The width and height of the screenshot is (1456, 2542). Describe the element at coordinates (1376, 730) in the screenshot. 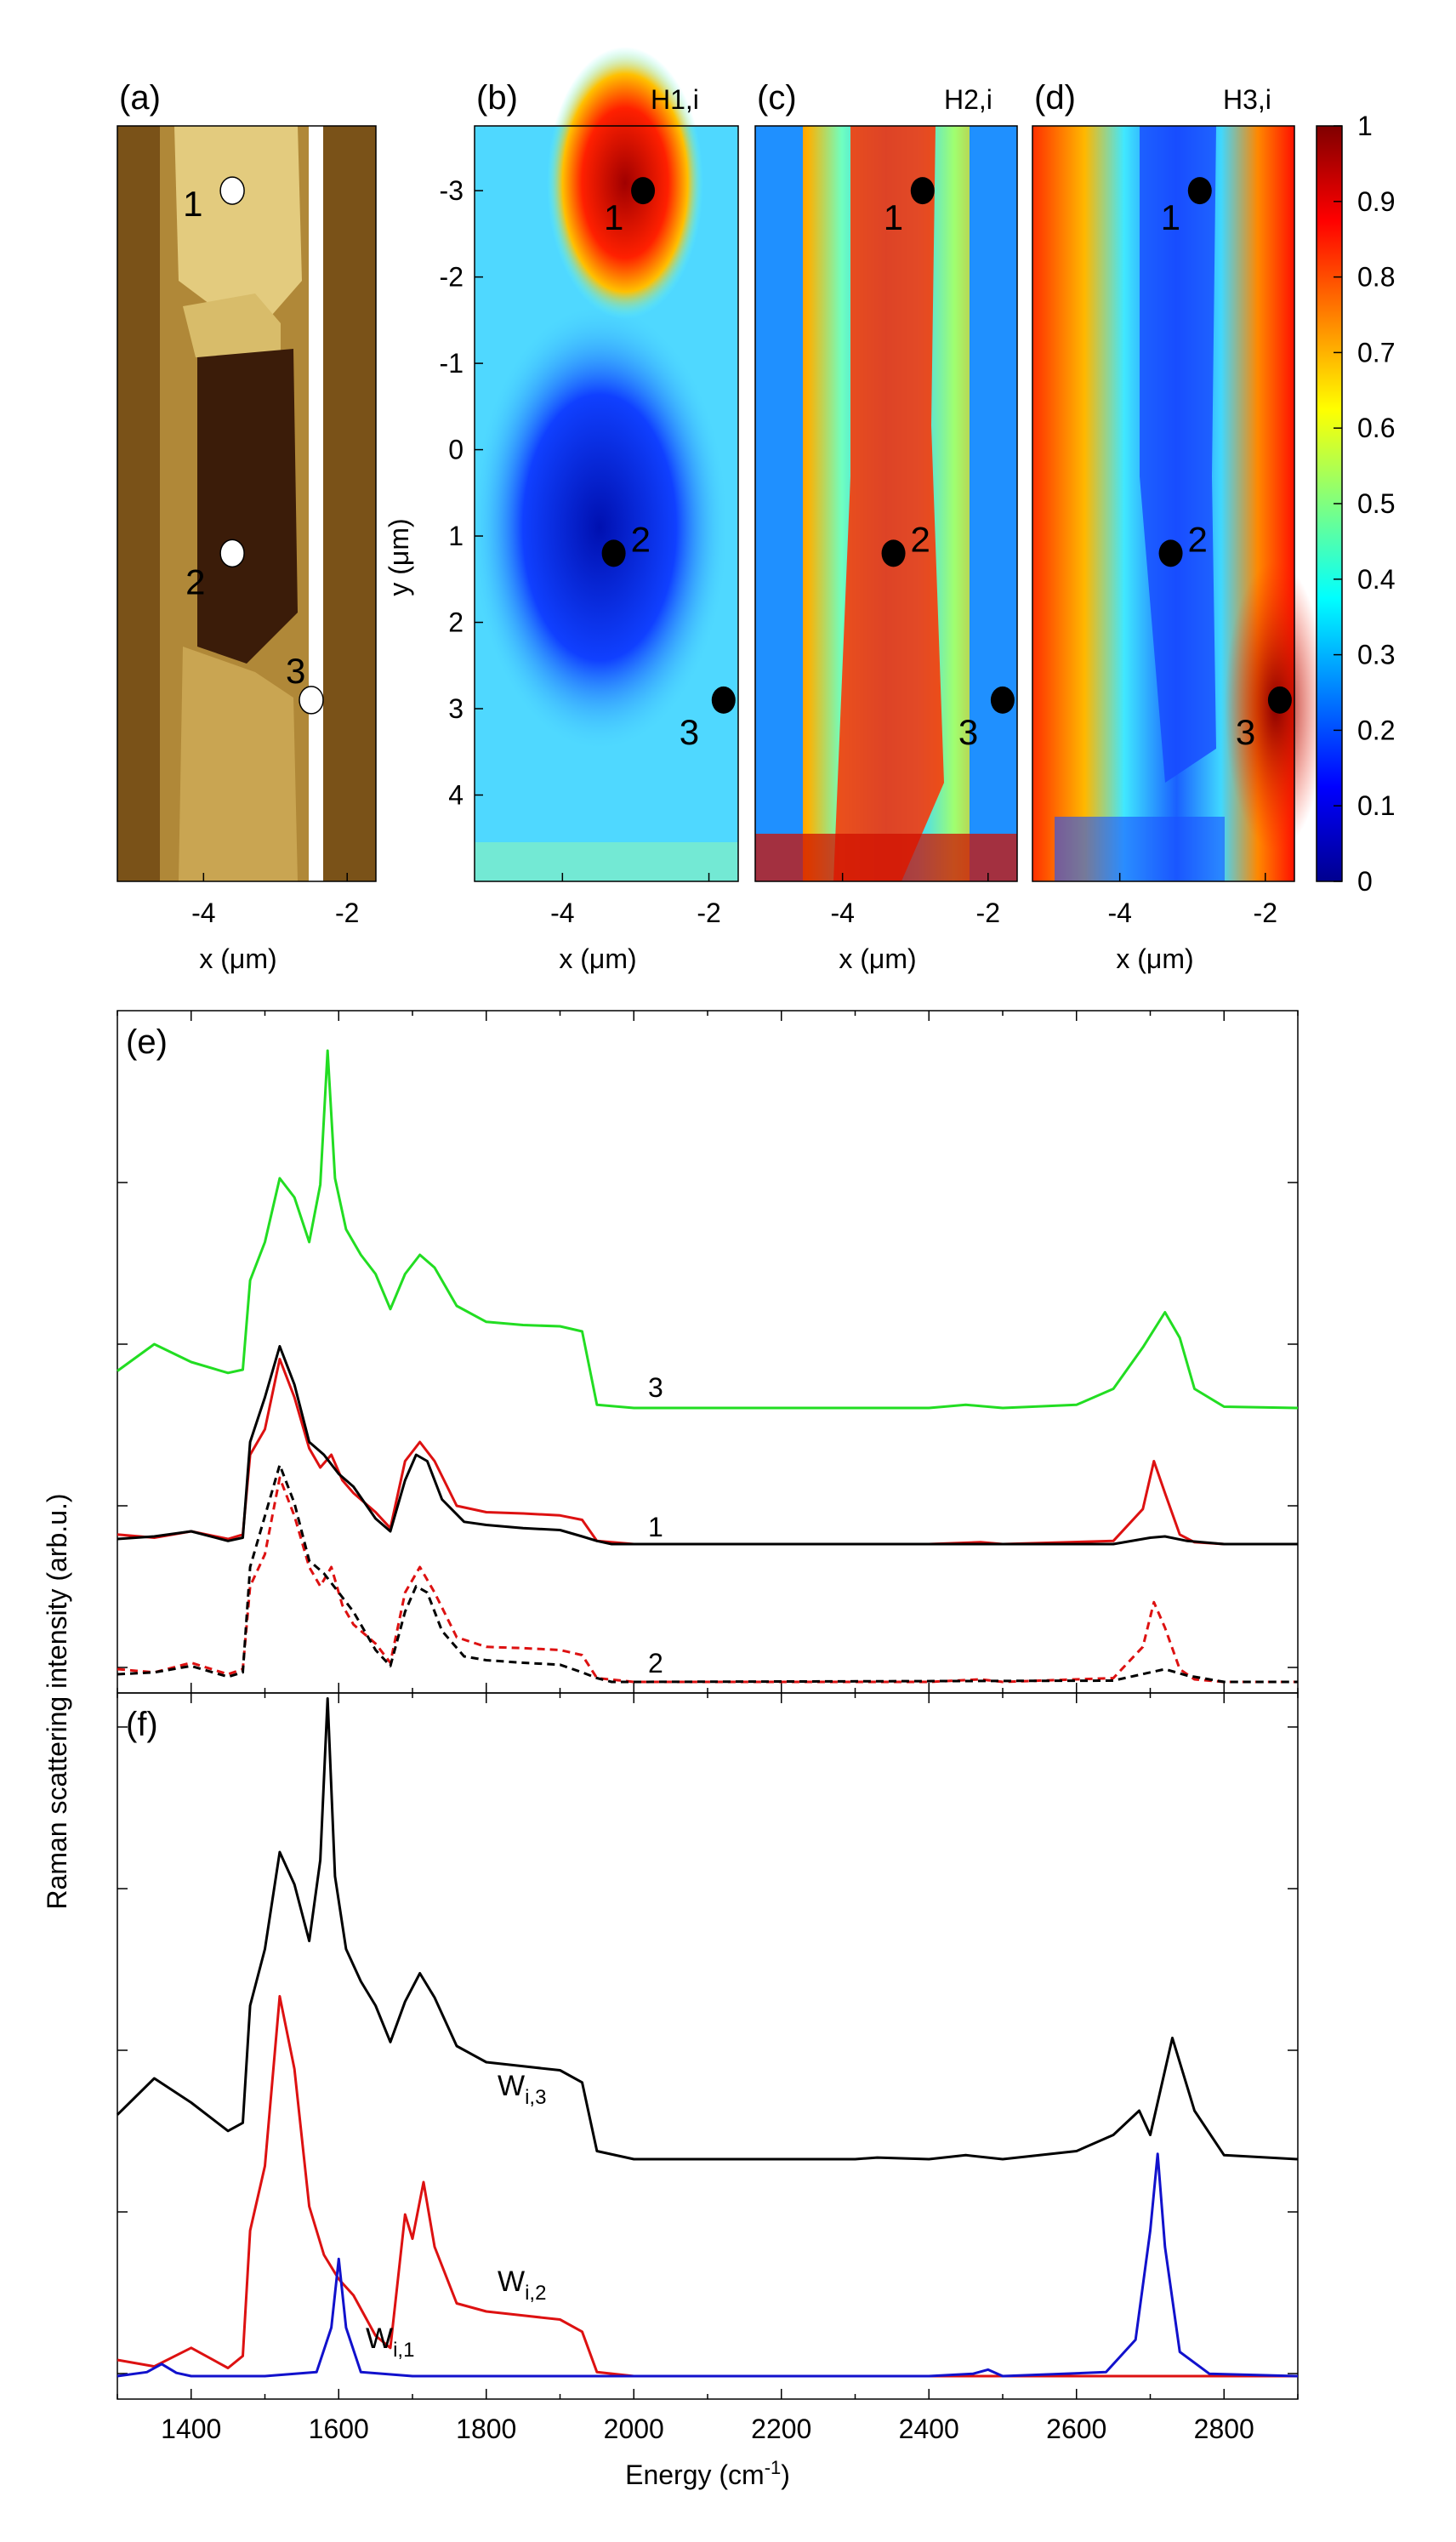

I see `colorbar-tick-label: 0.2` at that location.